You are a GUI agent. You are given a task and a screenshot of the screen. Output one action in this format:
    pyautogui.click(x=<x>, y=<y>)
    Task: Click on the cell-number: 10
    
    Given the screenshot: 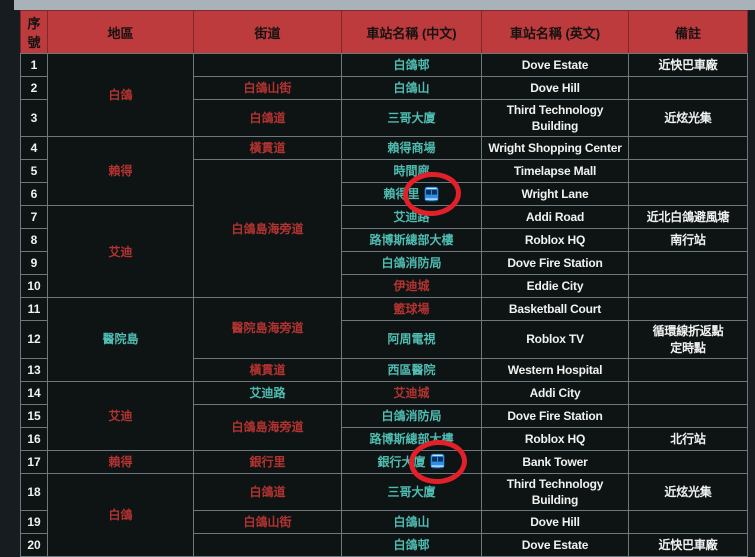 What is the action you would take?
    pyautogui.click(x=34, y=286)
    